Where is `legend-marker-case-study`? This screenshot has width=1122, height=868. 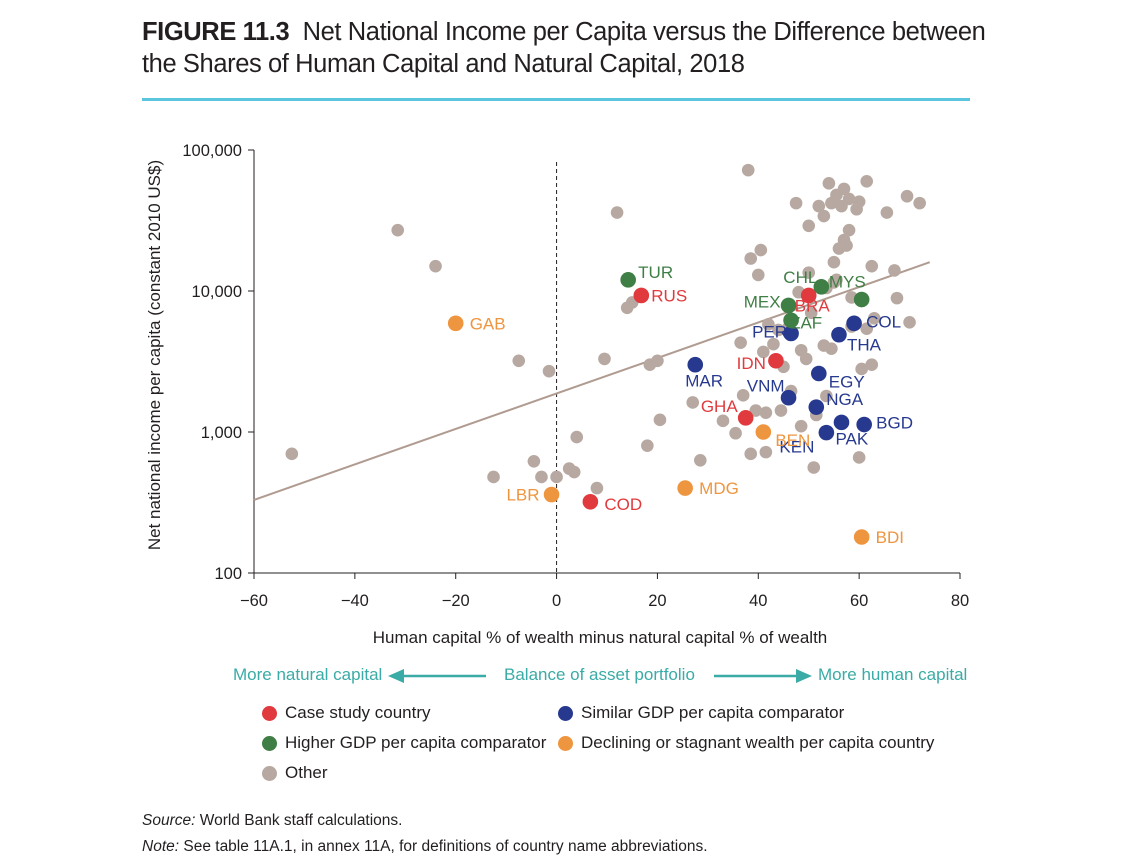 legend-marker-case-study is located at coordinates (269, 713).